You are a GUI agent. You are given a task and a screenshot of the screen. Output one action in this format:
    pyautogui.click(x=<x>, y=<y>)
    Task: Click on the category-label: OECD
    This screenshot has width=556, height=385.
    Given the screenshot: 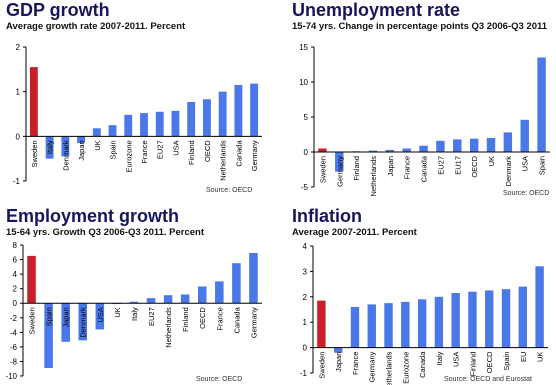 What is the action you would take?
    pyautogui.click(x=474, y=166)
    